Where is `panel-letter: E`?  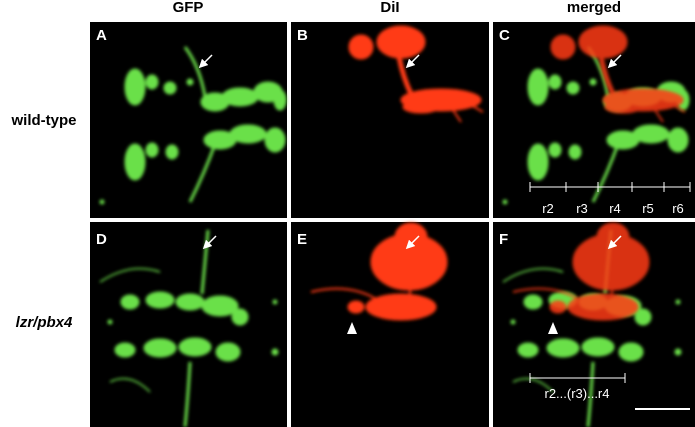
panel-letter: E is located at coordinates (302, 239).